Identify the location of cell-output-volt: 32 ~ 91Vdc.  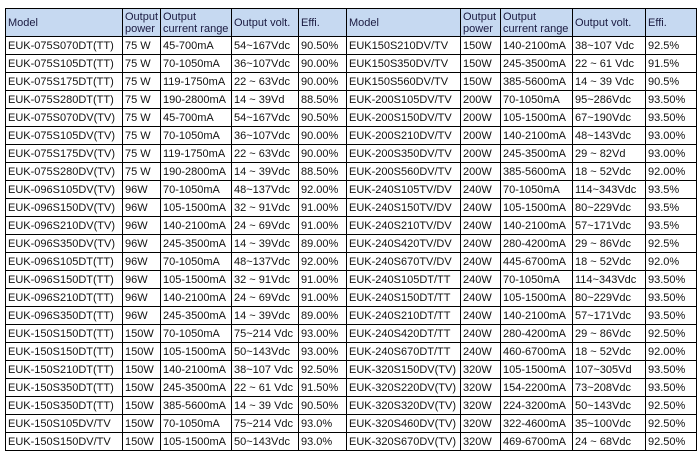
(265, 279).